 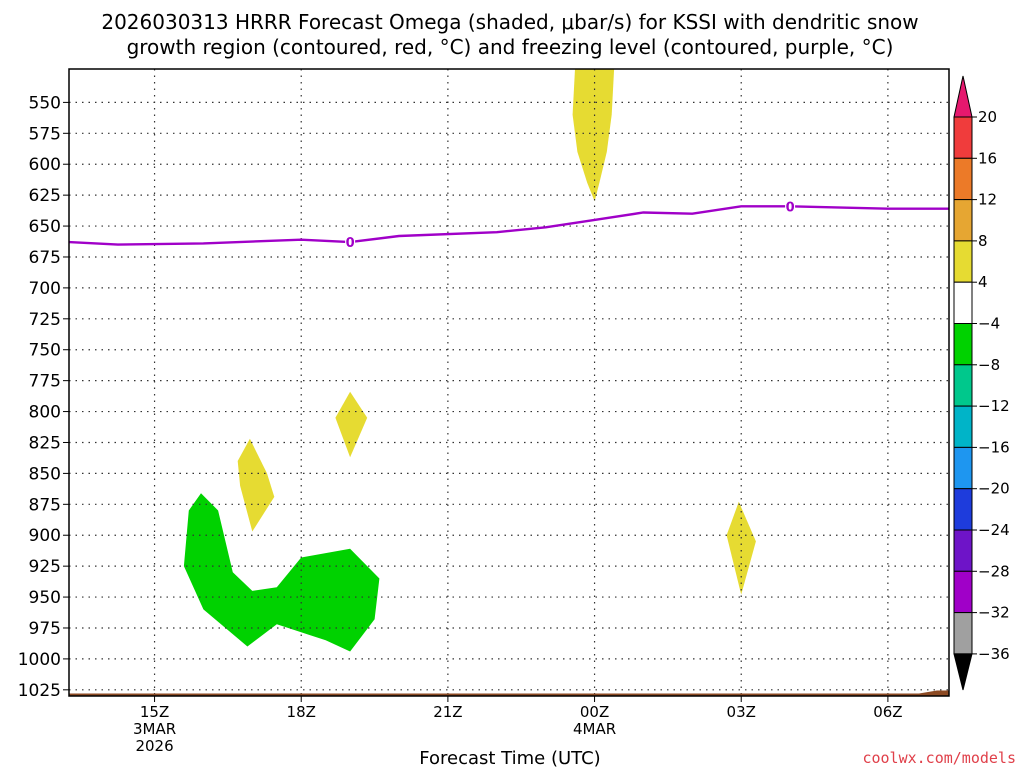 What do you see at coordinates (987, 117) in the screenshot?
I see `colorbar-label-0: 20` at bounding box center [987, 117].